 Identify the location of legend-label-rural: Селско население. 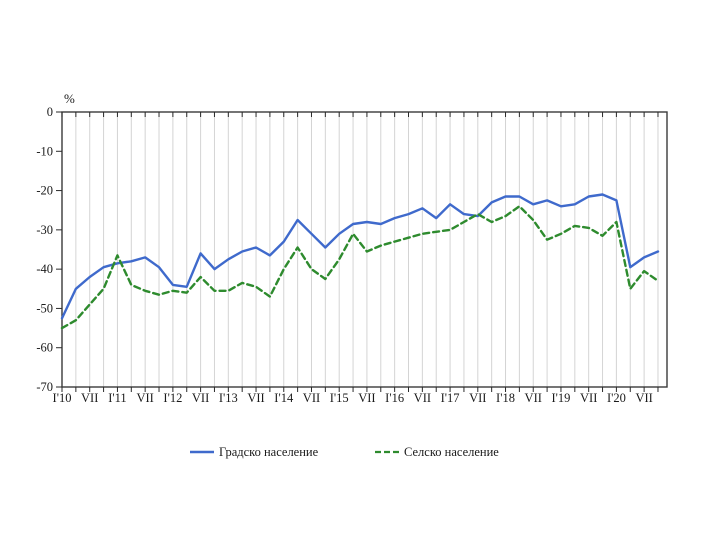
(451, 451).